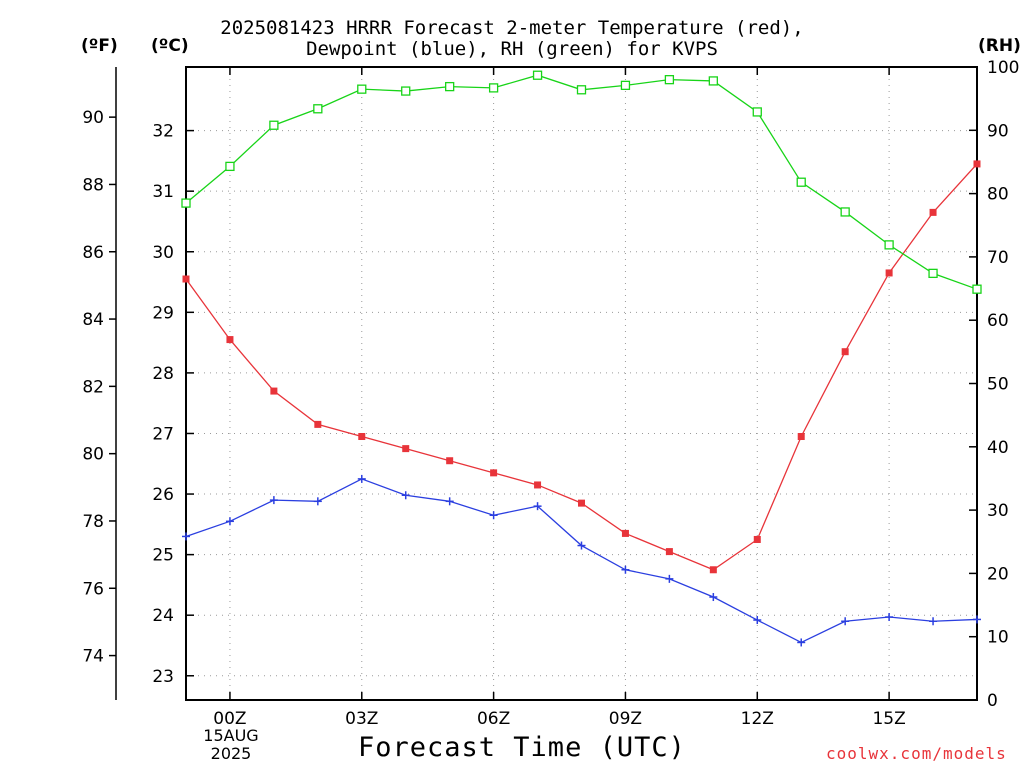 This screenshot has width=1024, height=768. I want to click on fahrenheit-unit-label: (ºF), so click(99, 46).